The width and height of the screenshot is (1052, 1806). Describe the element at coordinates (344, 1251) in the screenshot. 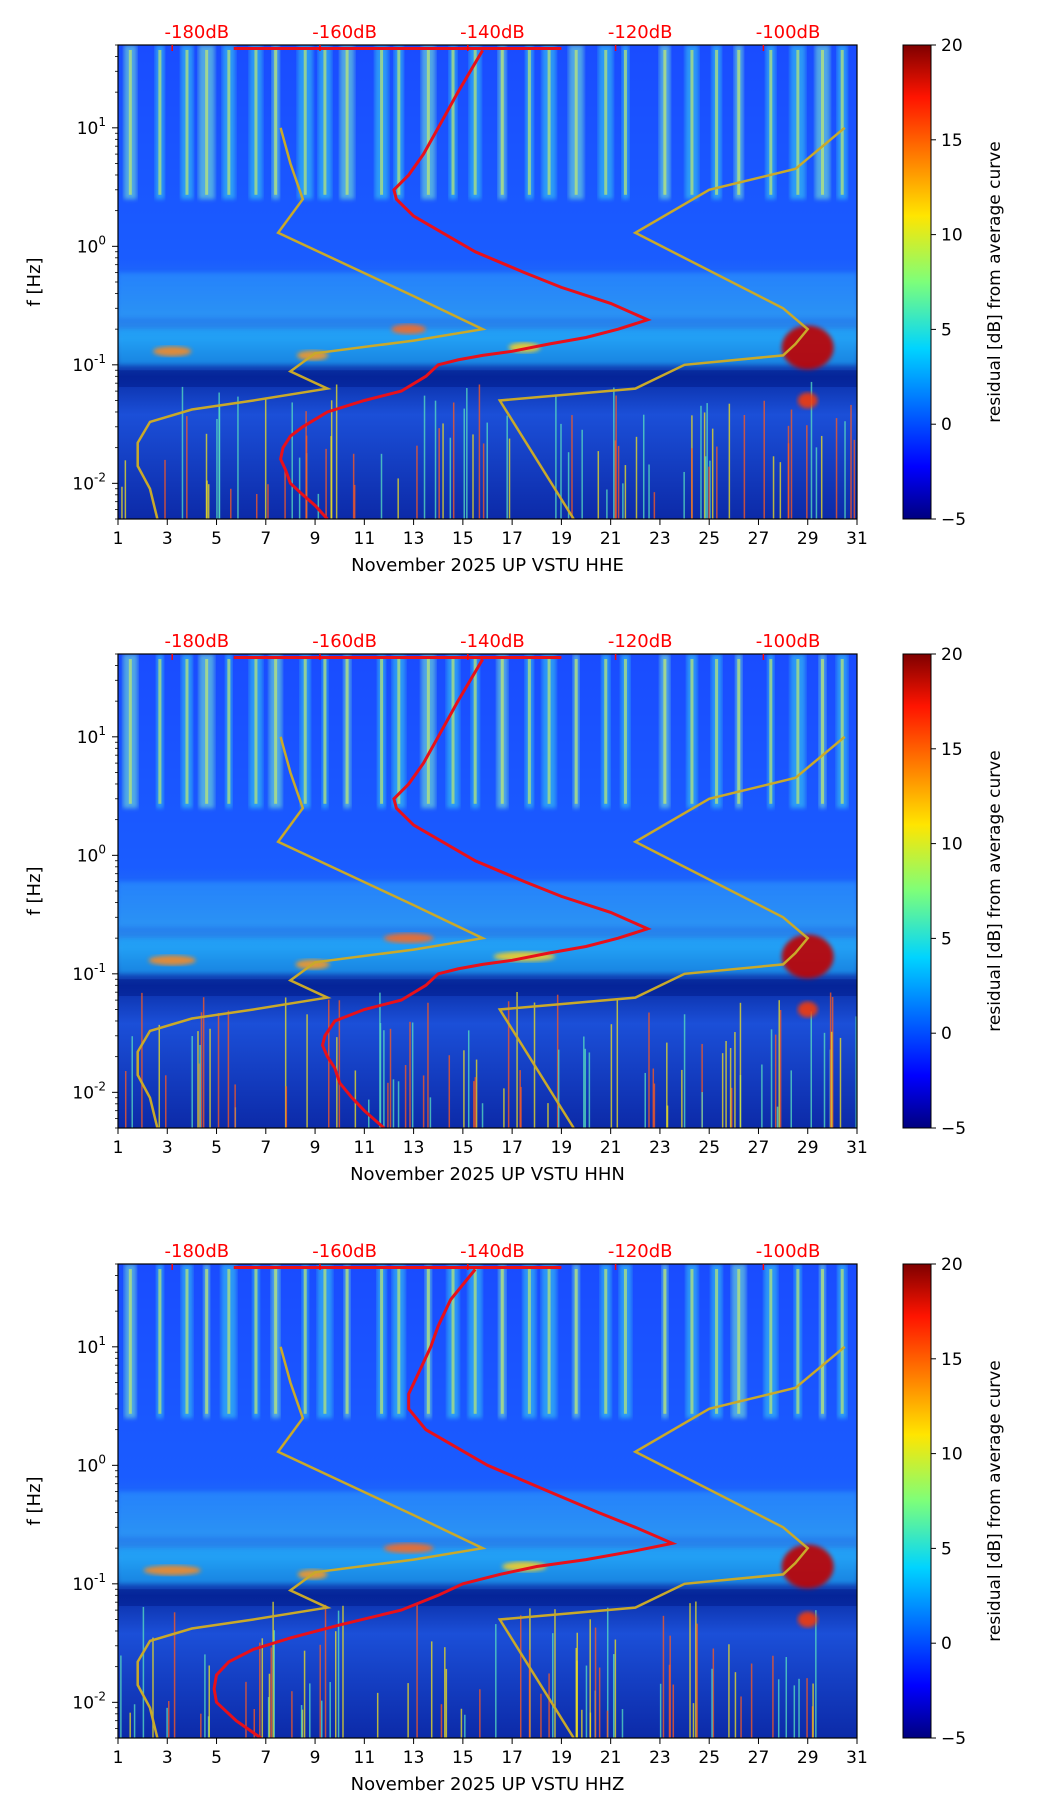

I see `db-scale-label: -160dB` at that location.